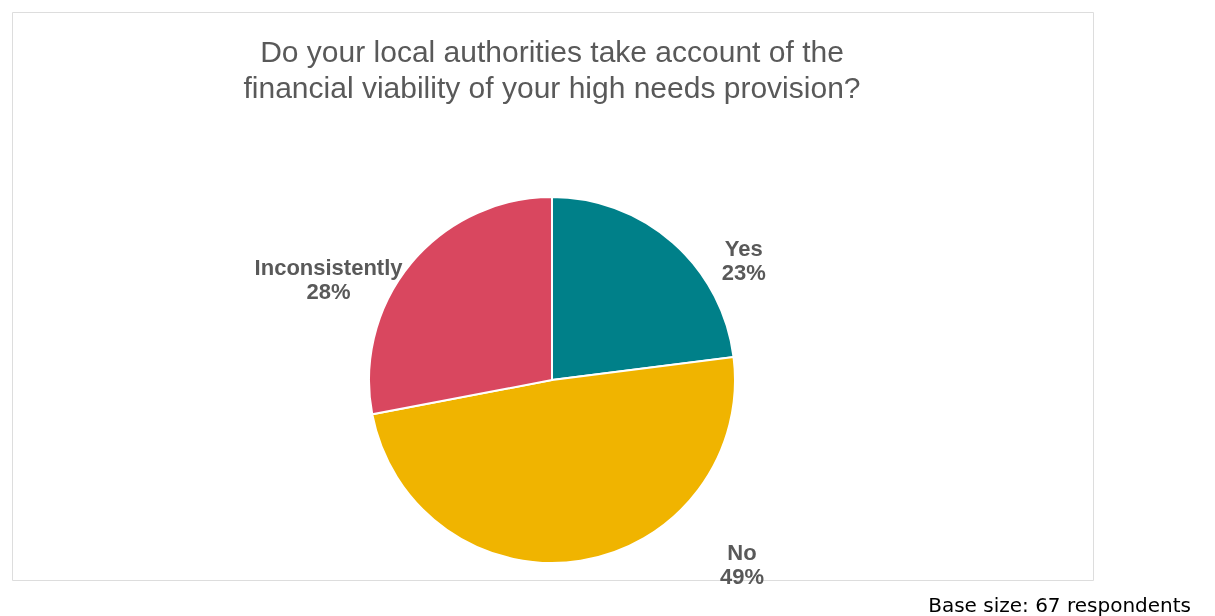 The height and width of the screenshot is (616, 1215). I want to click on data-label: 49%, so click(742, 576).